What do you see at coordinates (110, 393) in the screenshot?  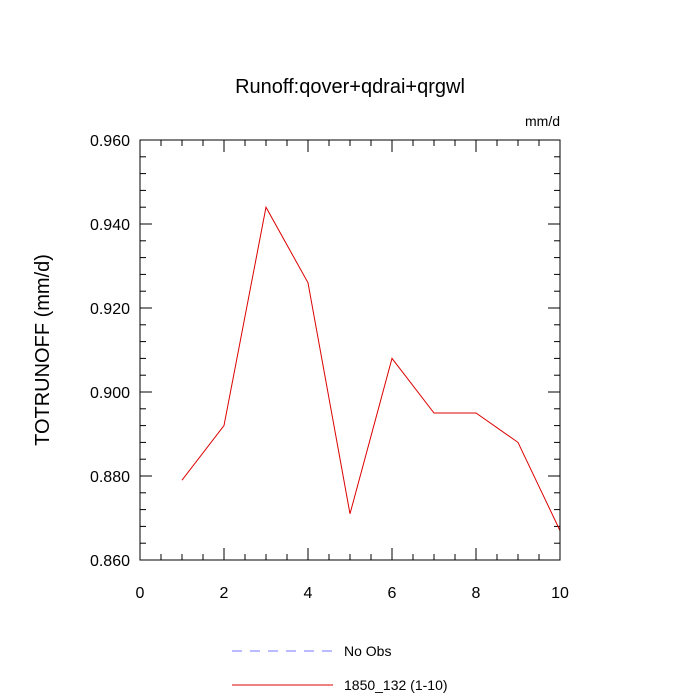 I see `y-tick-label: 0.900` at bounding box center [110, 393].